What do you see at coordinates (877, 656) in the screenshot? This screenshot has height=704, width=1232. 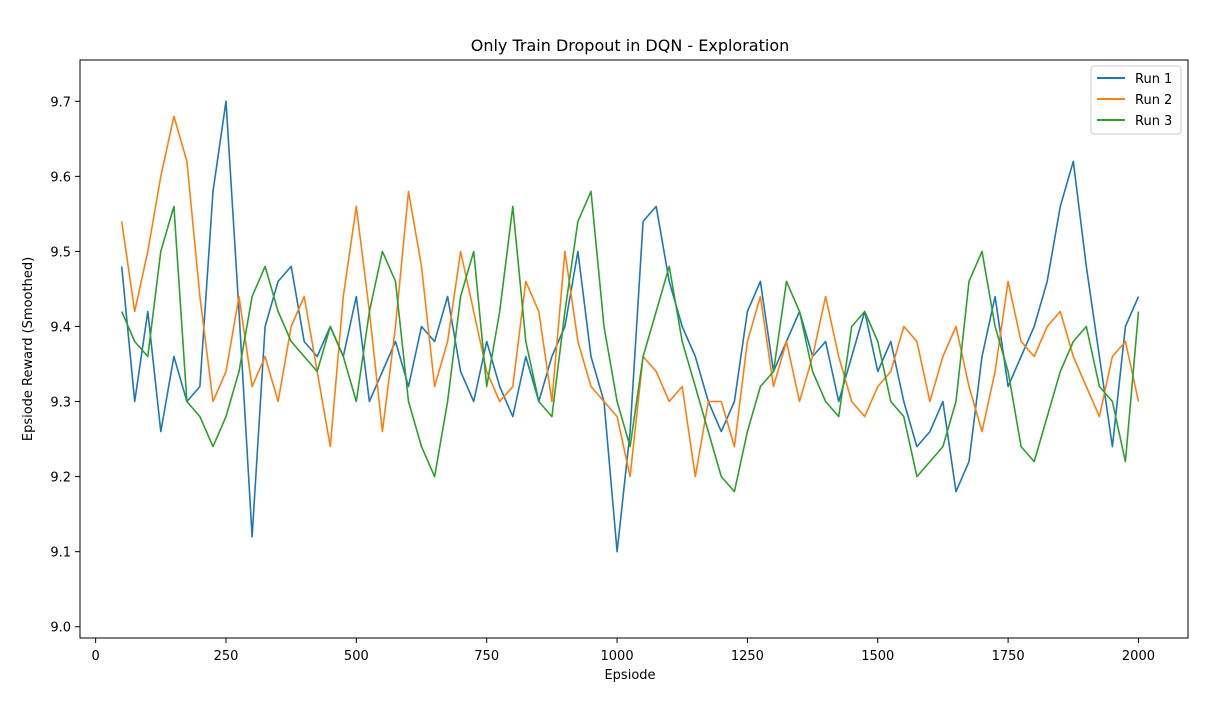 I see `x-tick-label: 1500` at bounding box center [877, 656].